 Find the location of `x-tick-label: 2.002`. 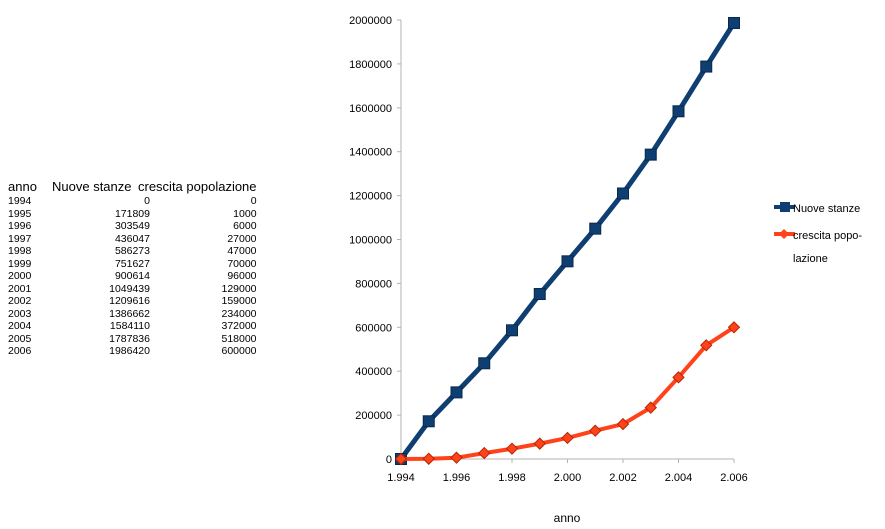

x-tick-label: 2.002 is located at coordinates (623, 478).